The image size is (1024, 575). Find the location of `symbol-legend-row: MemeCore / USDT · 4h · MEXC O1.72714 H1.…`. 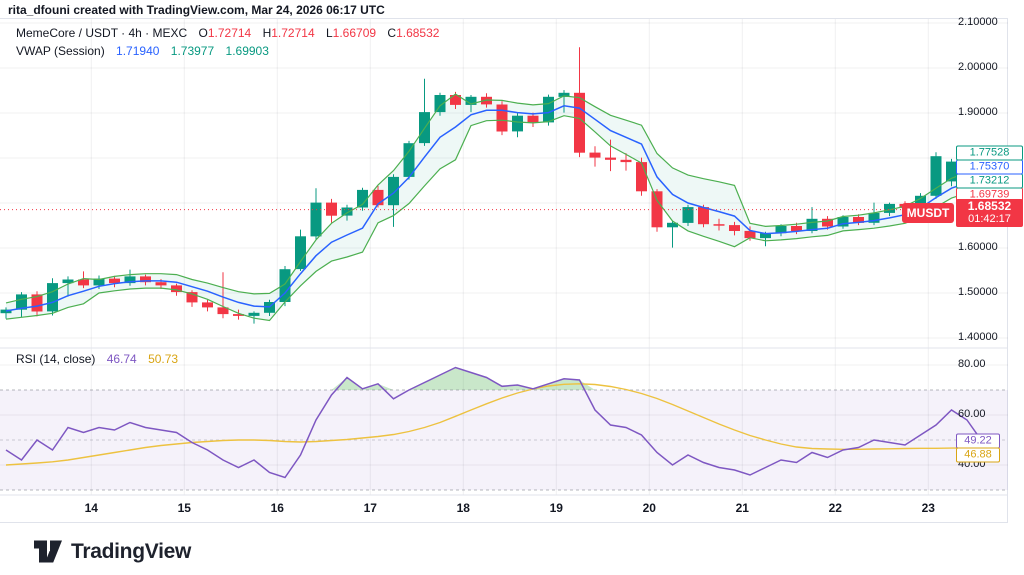

symbol-legend-row: MemeCore / USDT · 4h · MEXC O1.72714 H1.… is located at coordinates (227, 33).